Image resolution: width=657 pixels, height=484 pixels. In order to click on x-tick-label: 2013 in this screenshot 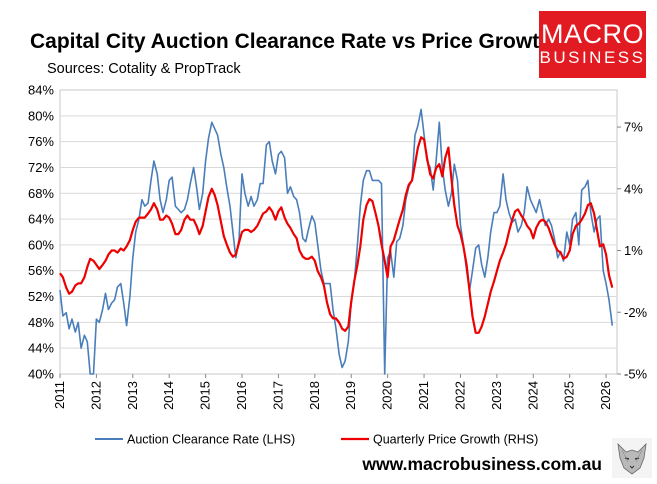, I will do `click(132, 395)`.